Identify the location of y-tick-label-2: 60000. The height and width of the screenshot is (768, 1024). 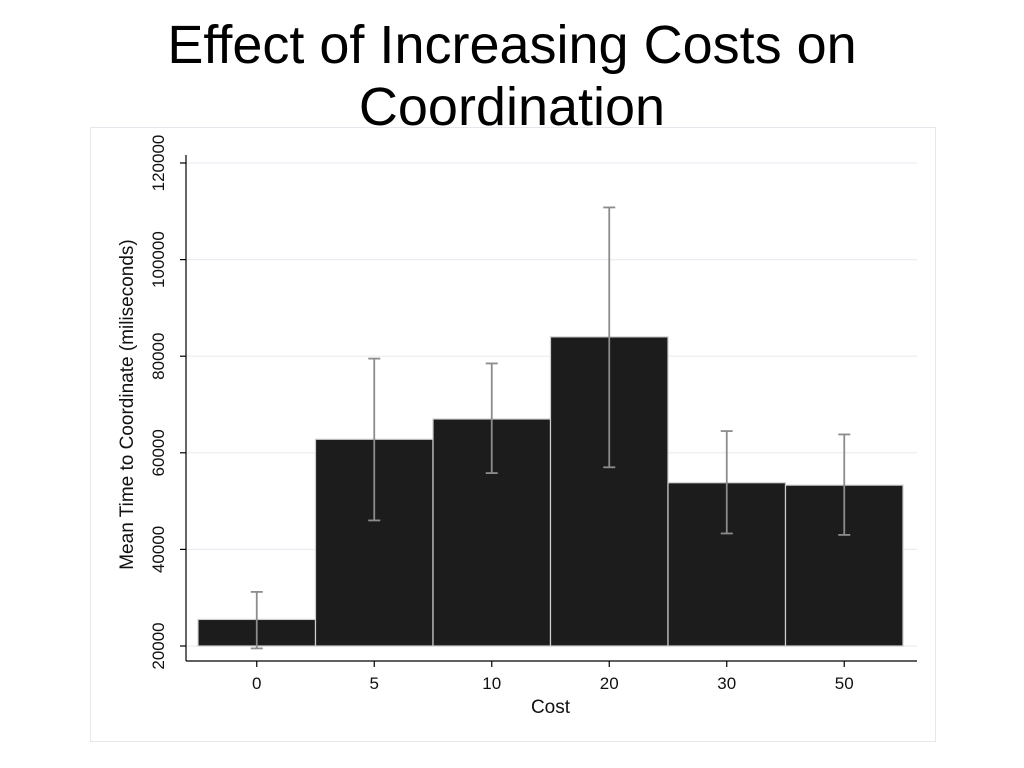
(158, 452).